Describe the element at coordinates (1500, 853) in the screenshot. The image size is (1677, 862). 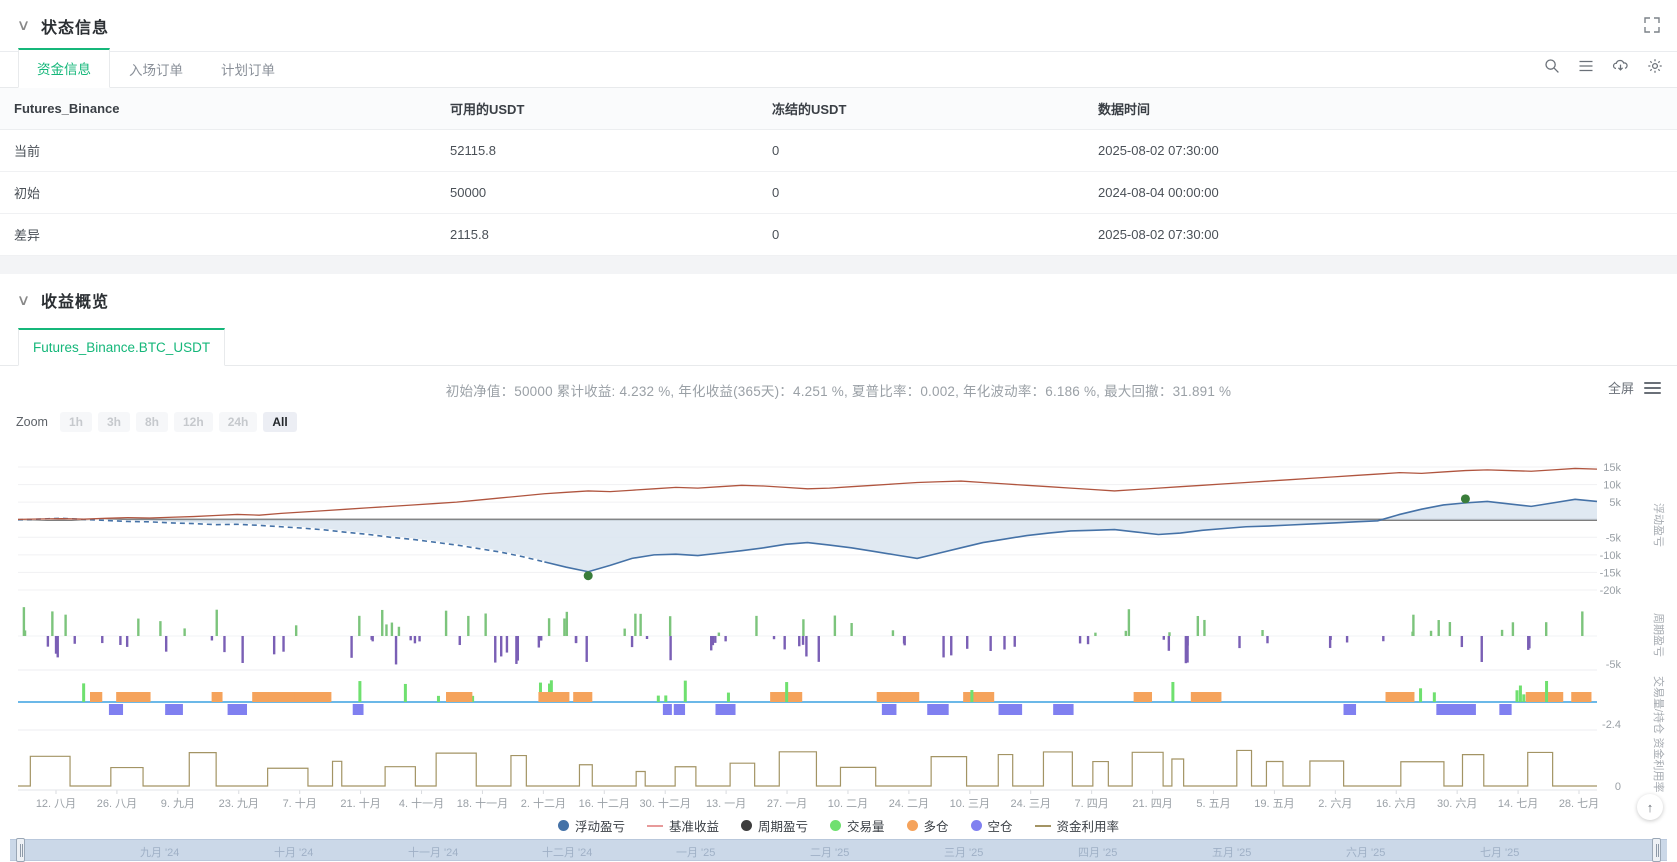
I see `navigator-label: 七月 '25` at that location.